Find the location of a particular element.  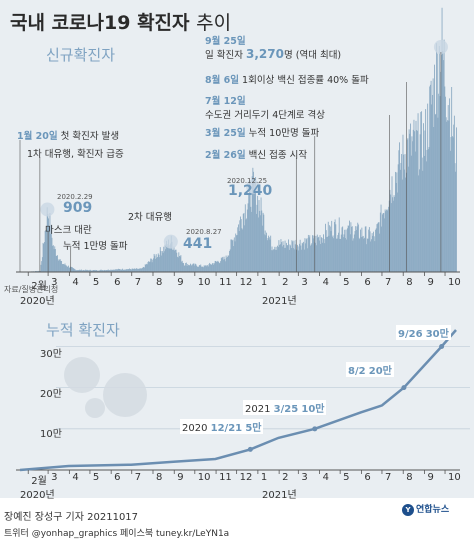

x-tick-label: 7 is located at coordinates (388, 477).